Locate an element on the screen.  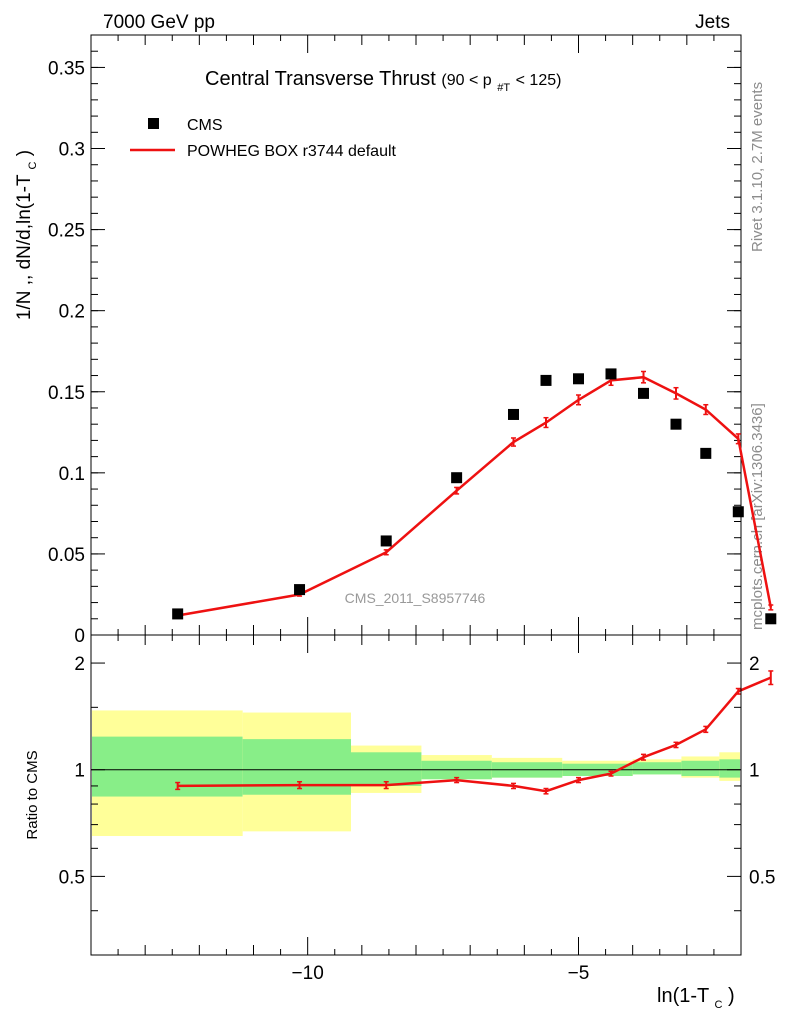
main-y-tick-label: 0 is located at coordinates (79, 636).